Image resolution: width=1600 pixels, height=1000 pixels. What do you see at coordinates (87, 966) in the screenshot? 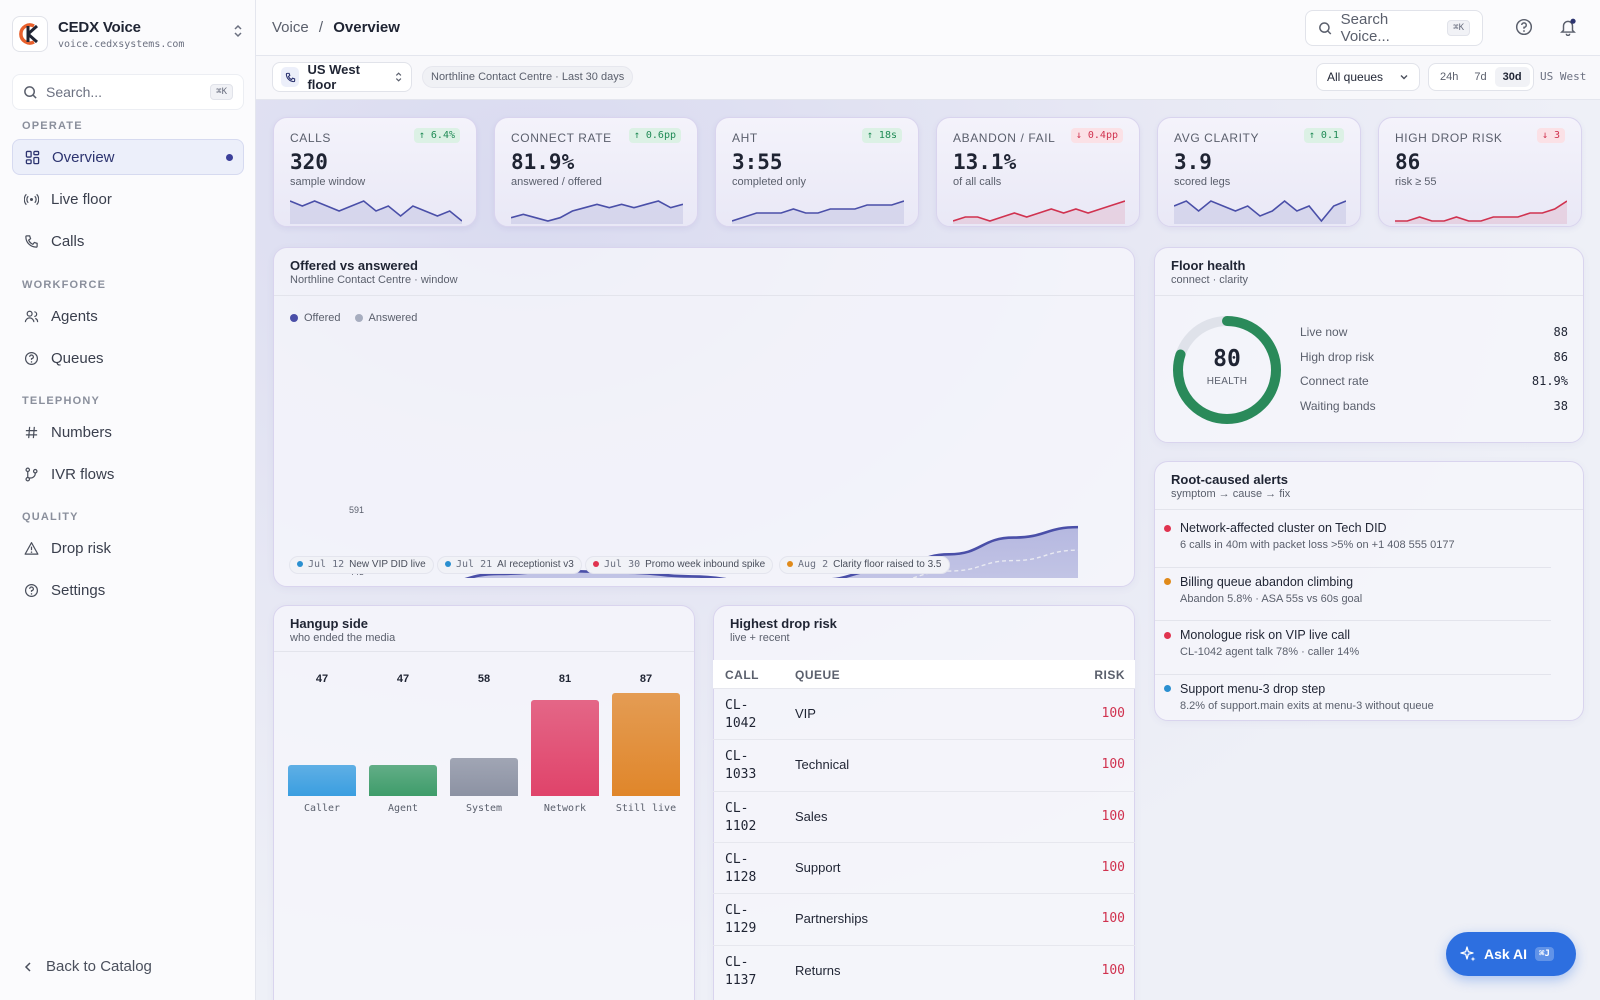
I see `back-to-catalog-link: Back to Catalog` at bounding box center [87, 966].